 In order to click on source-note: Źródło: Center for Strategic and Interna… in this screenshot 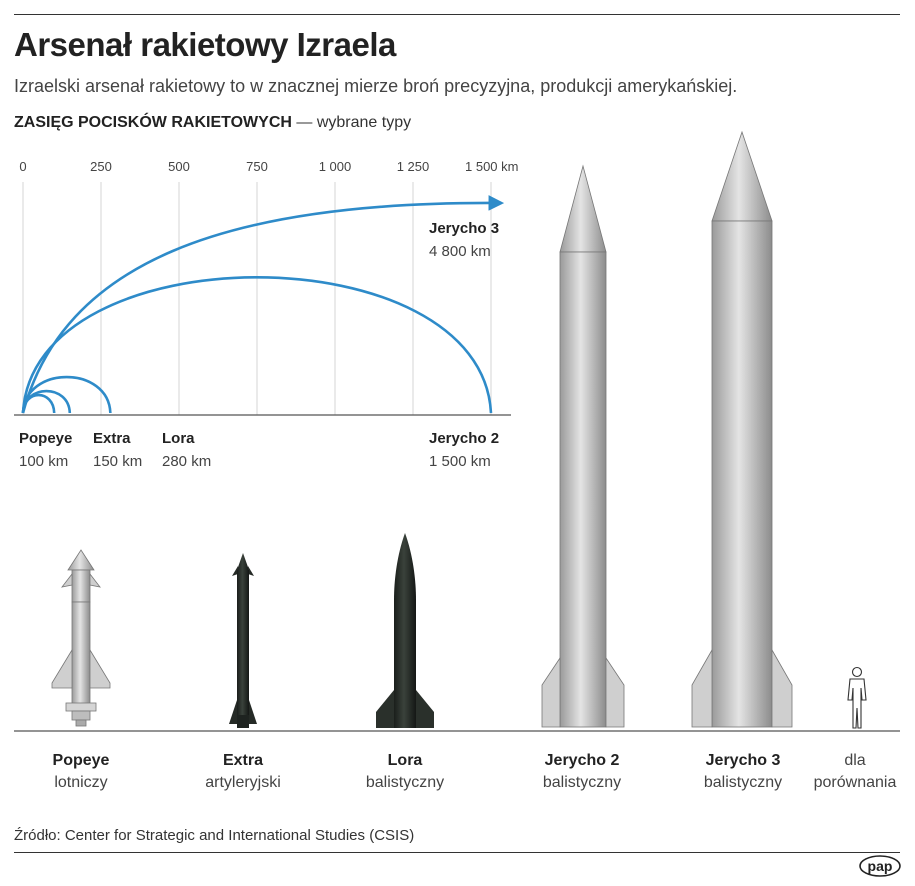, I will do `click(214, 835)`.